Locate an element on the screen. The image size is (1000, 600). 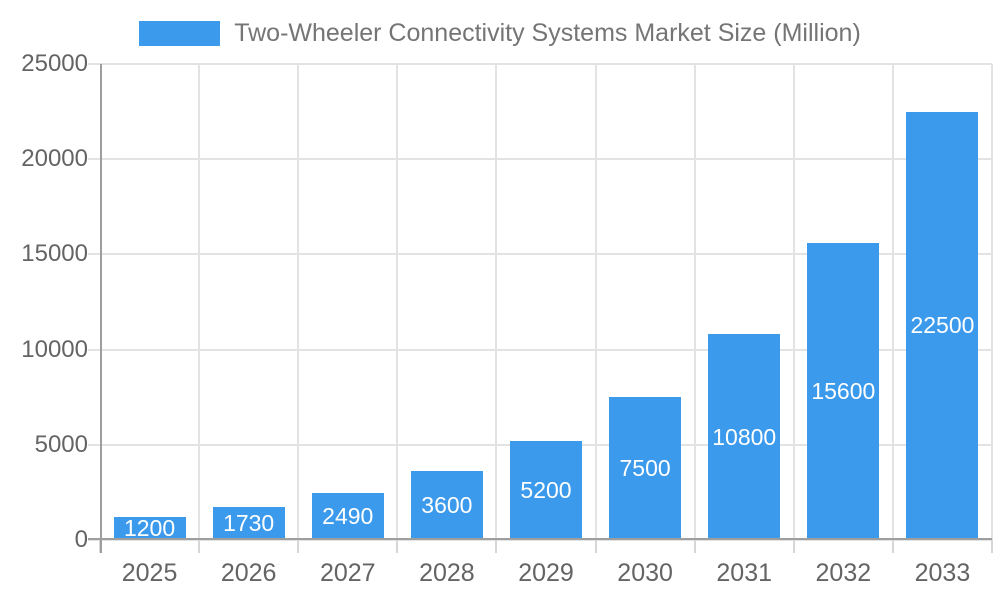
bar-2033: 22500 is located at coordinates (942, 325).